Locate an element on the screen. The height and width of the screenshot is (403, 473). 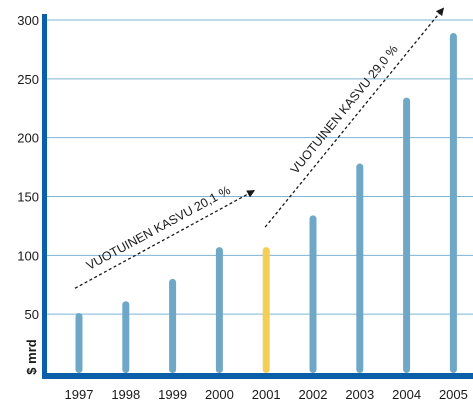
y-tick-label-100: 100 is located at coordinates (28, 255).